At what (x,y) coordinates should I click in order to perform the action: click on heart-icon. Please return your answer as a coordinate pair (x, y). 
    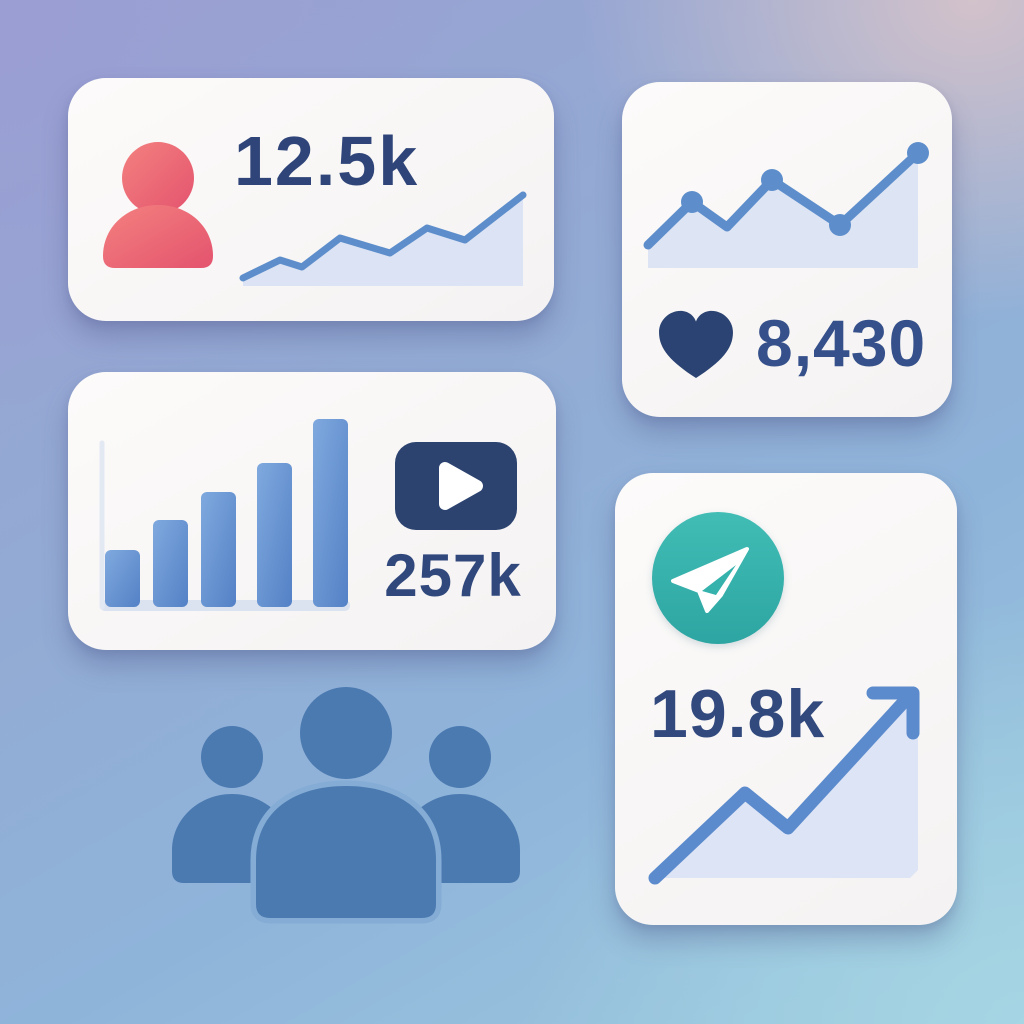
    Looking at the image, I should click on (696, 344).